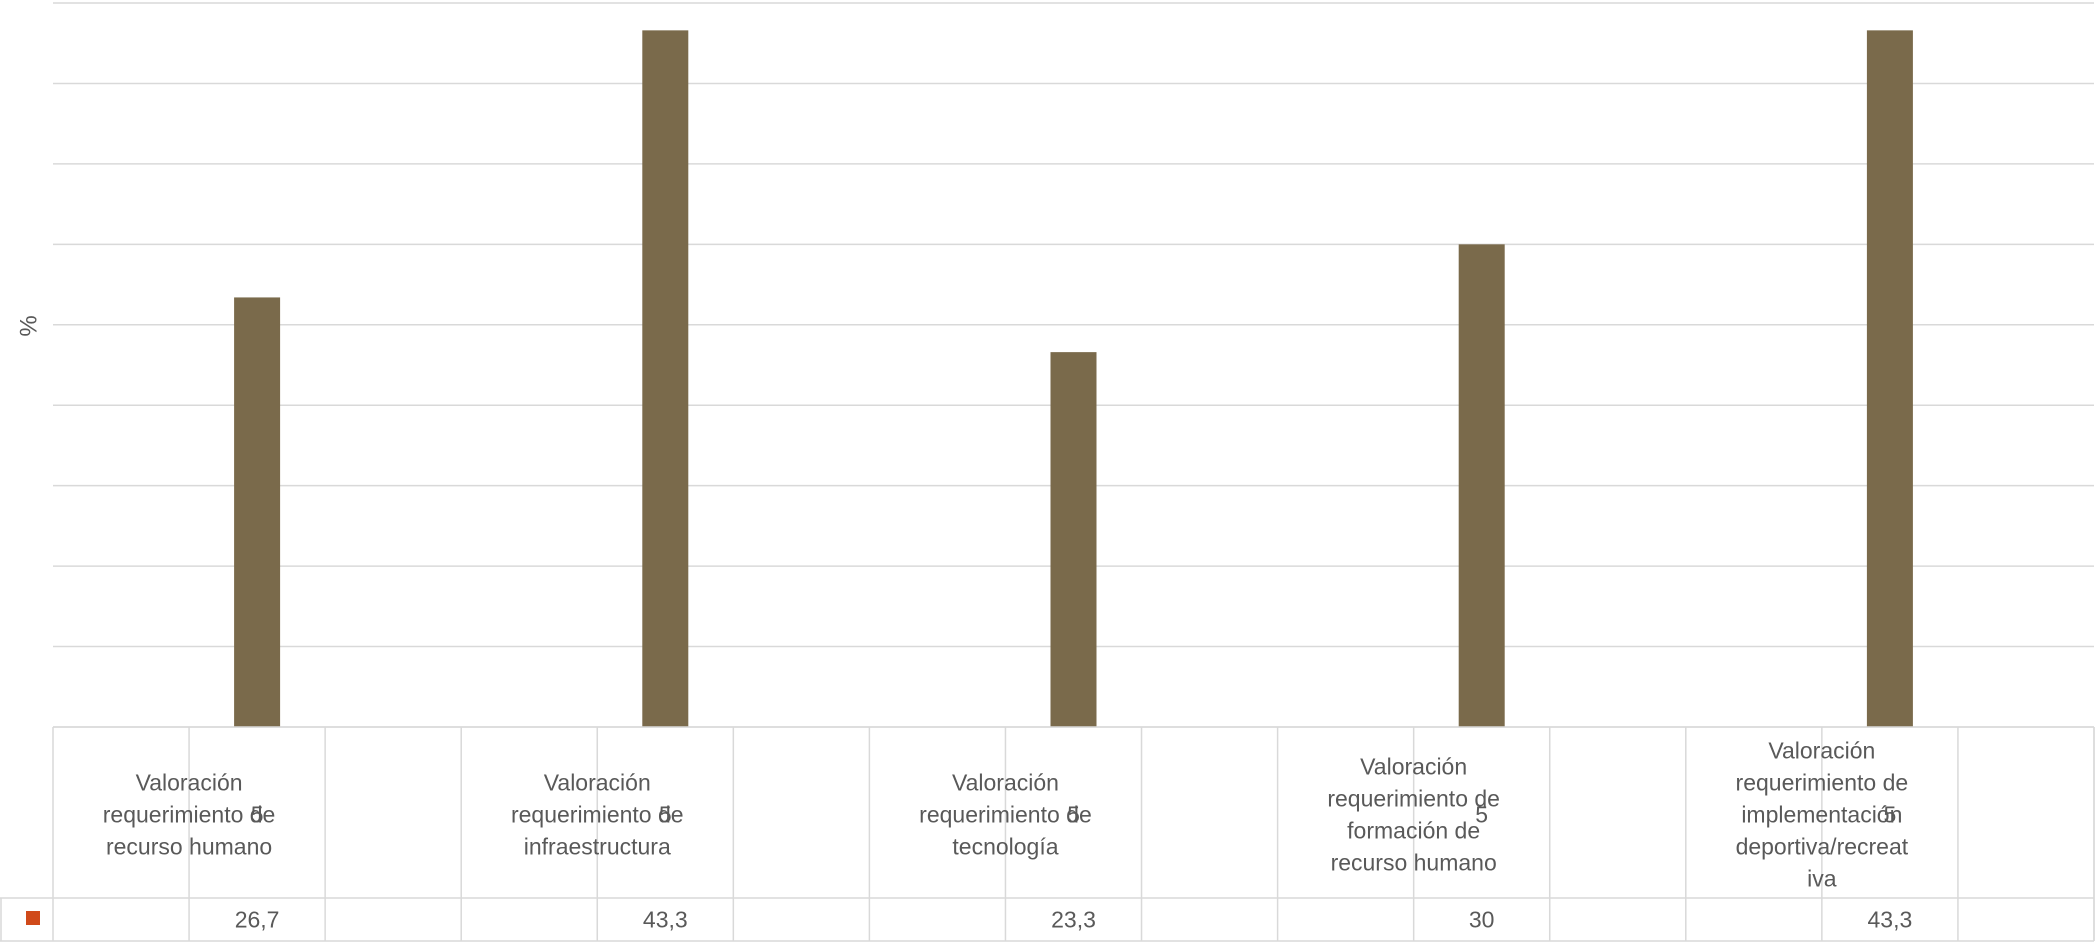 This screenshot has height=944, width=2096. I want to click on category-label: infraestructura, so click(597, 847).